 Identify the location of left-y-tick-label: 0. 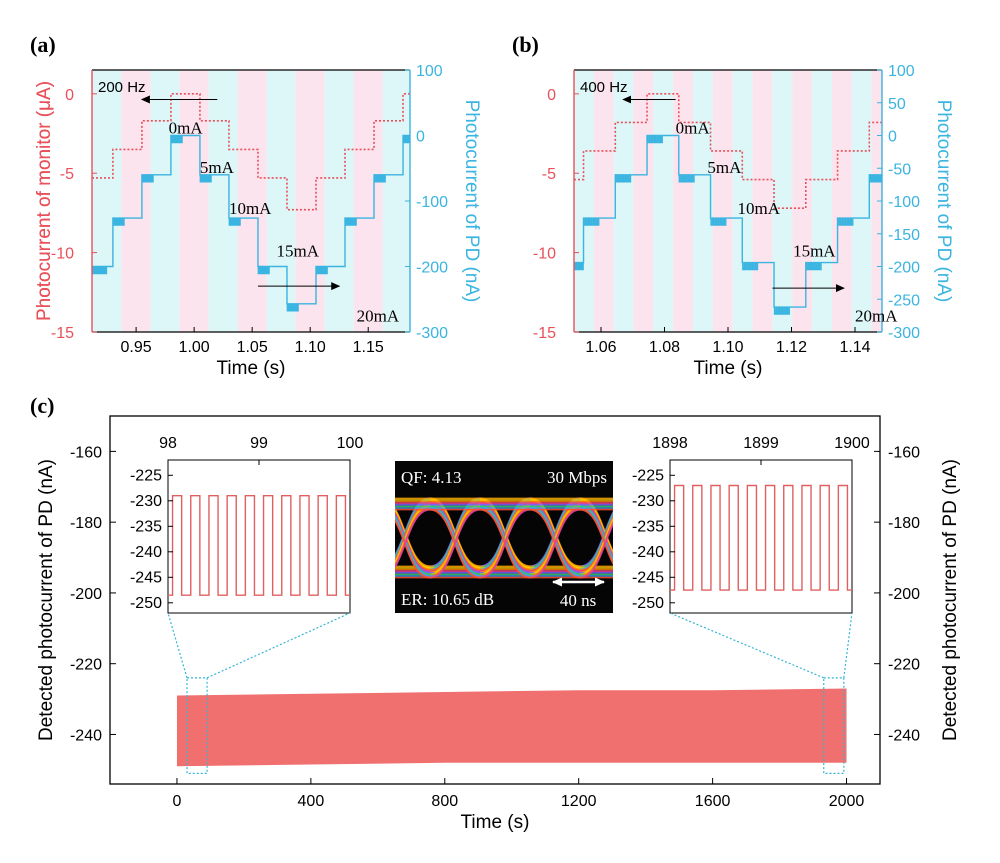
(69, 95).